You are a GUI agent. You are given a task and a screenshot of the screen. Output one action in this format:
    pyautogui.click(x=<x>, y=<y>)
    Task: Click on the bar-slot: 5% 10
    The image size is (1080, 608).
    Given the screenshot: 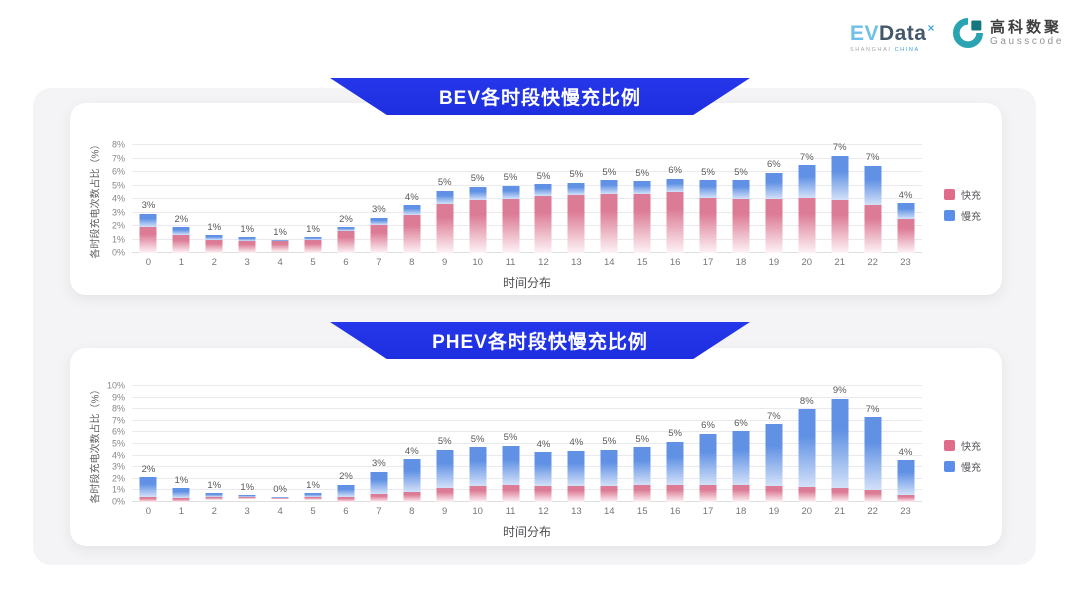 What is the action you would take?
    pyautogui.click(x=477, y=451)
    